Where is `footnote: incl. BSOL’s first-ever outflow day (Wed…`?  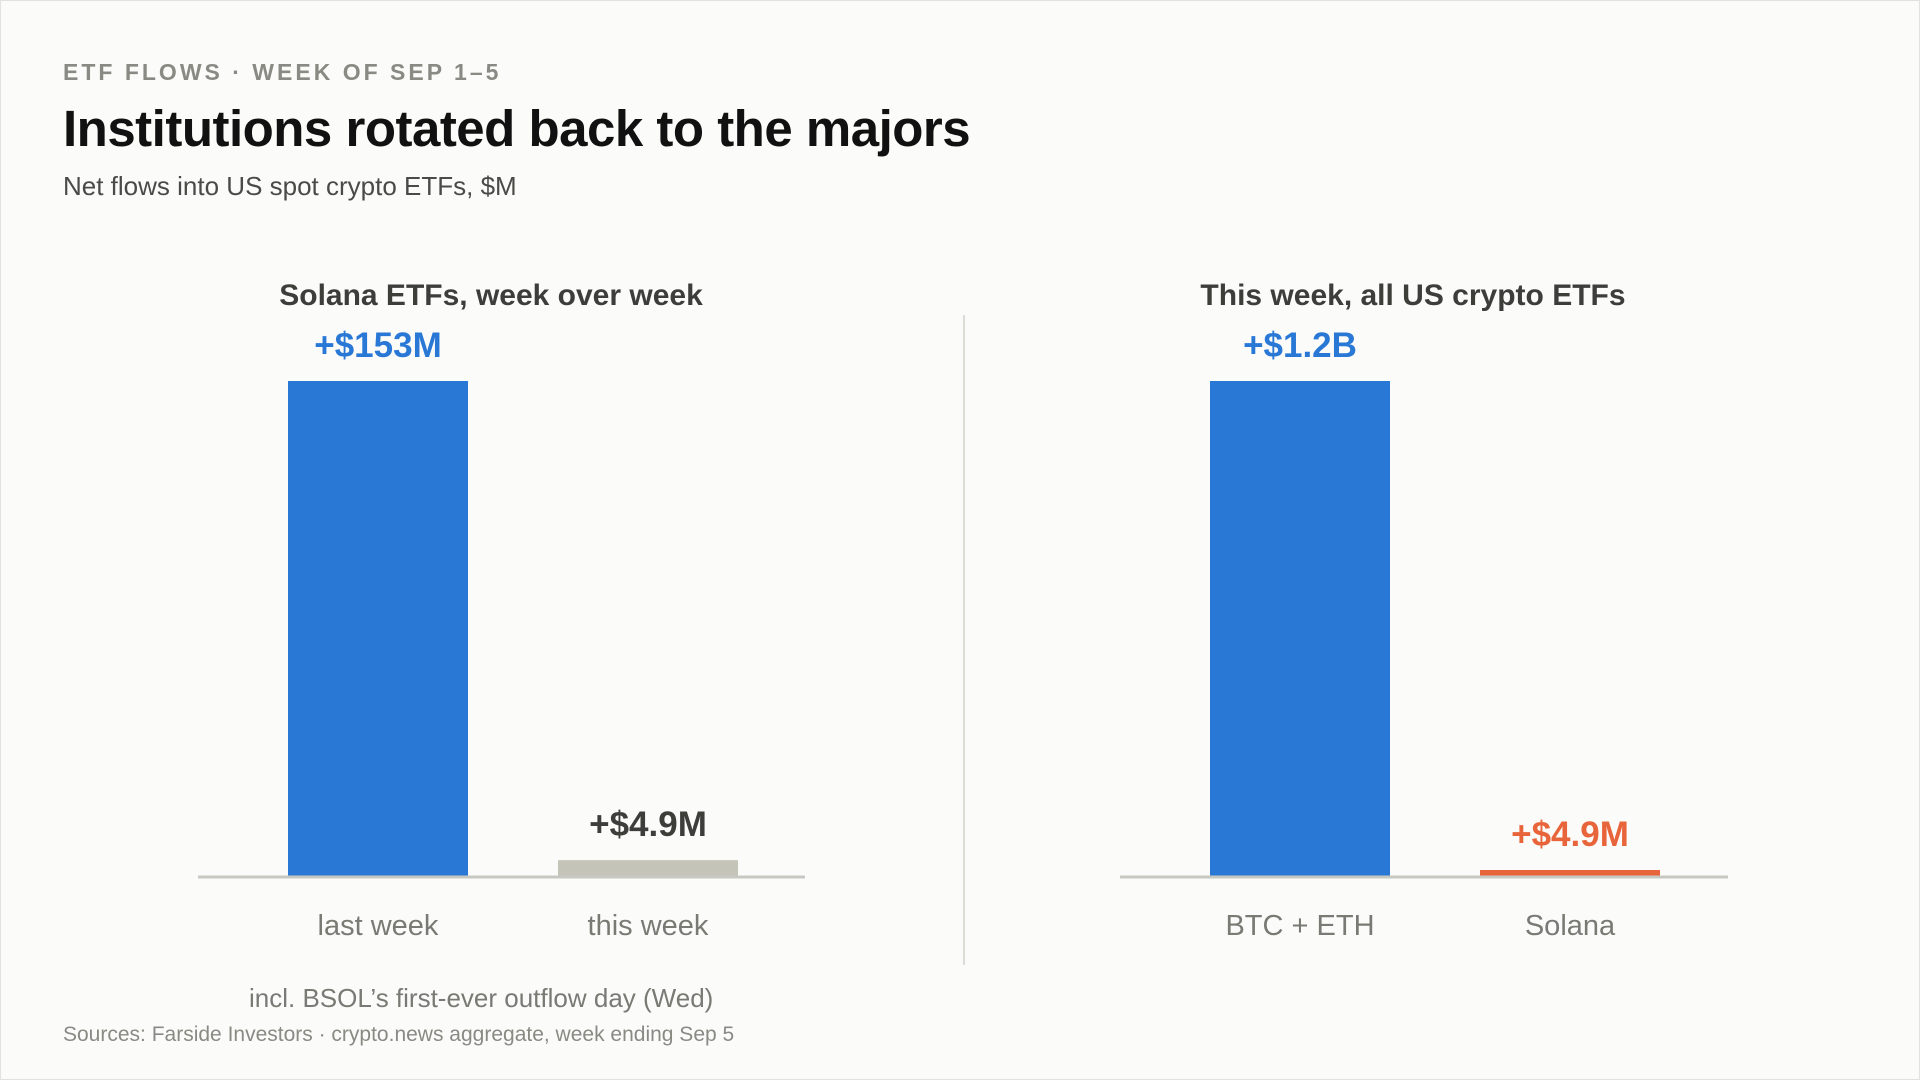
footnote: incl. BSOL’s first-ever outflow day (Wed… is located at coordinates (481, 998).